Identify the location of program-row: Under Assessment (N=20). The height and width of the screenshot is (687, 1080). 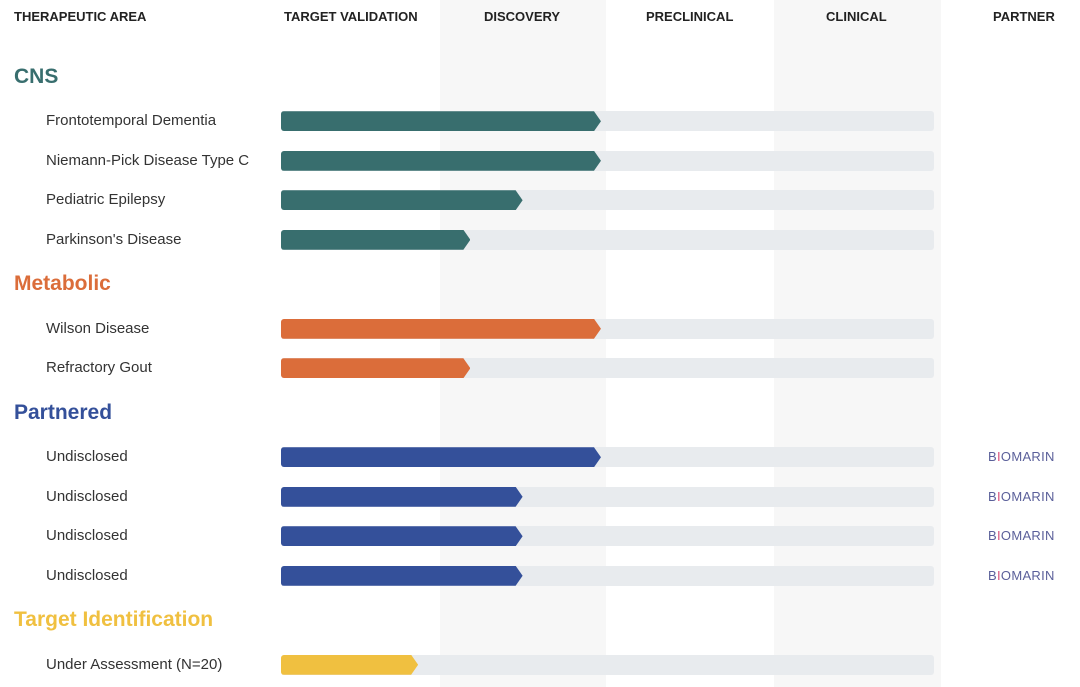
(540, 665).